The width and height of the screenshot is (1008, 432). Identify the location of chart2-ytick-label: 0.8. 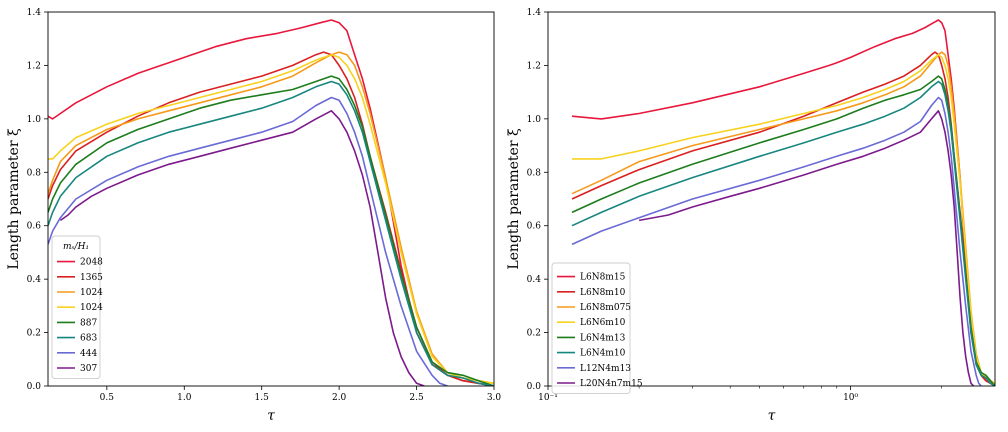
(534, 173).